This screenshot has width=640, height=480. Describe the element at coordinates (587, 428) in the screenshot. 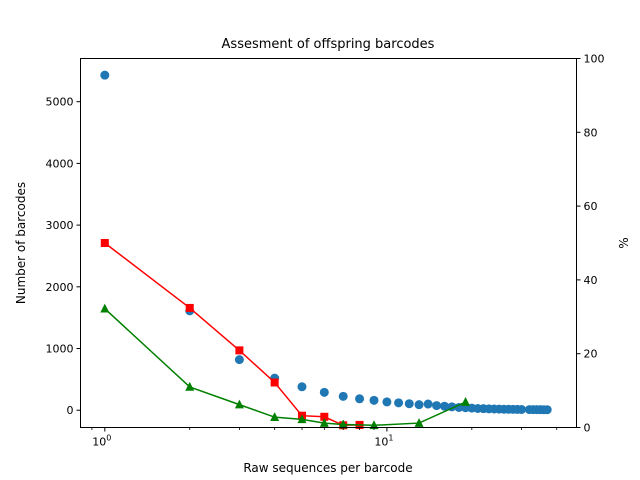

I see `y2-tick-label: 0` at that location.